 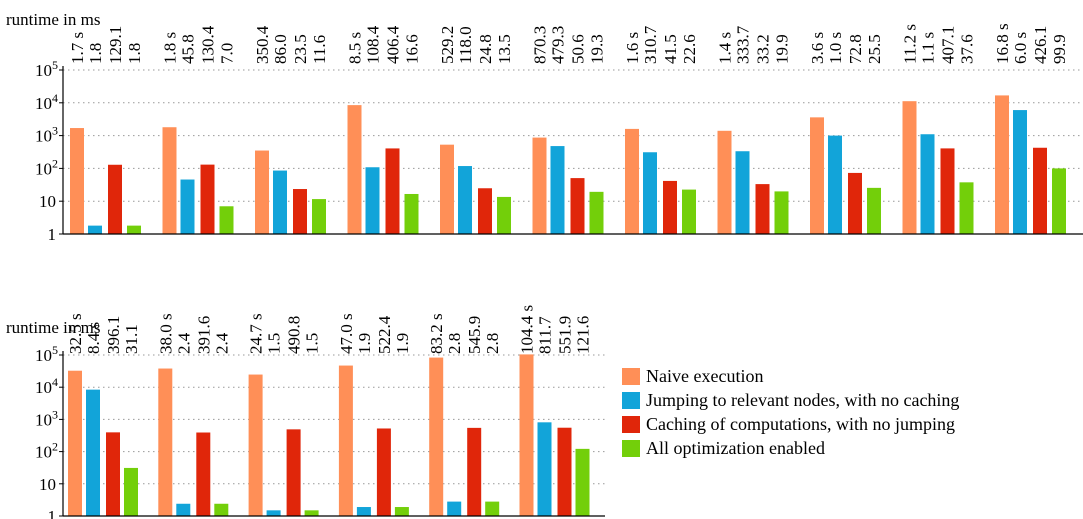 I want to click on legend-label-naive: Naive execution, so click(x=705, y=375).